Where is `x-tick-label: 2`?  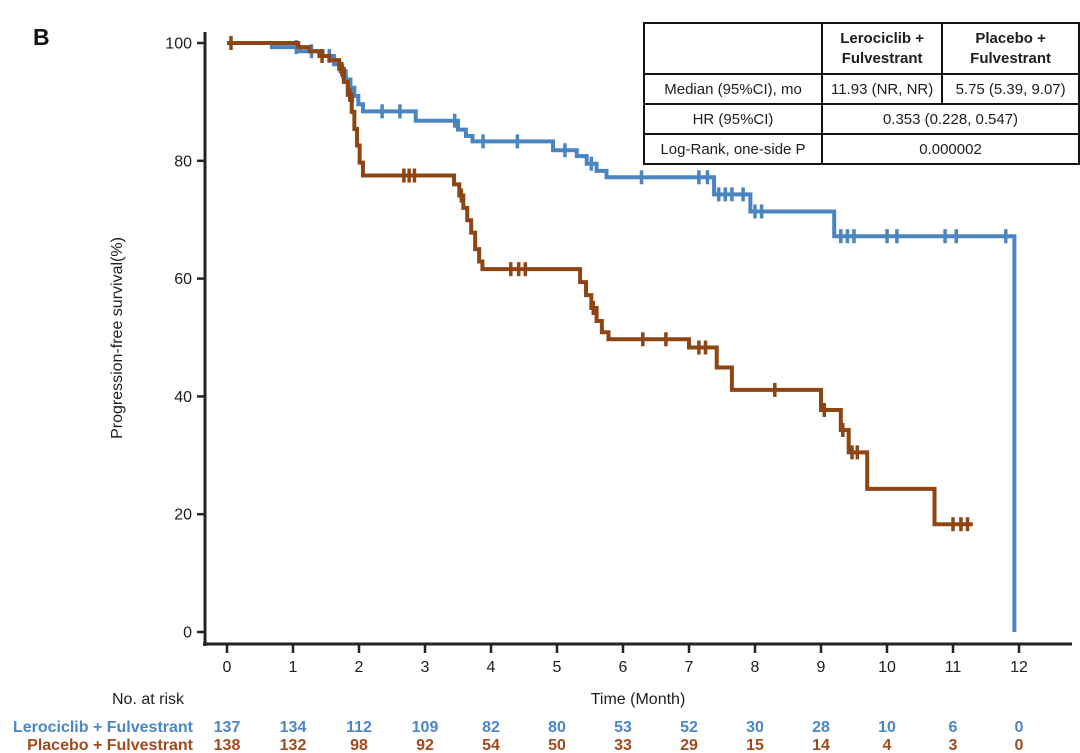 x-tick-label: 2 is located at coordinates (359, 667).